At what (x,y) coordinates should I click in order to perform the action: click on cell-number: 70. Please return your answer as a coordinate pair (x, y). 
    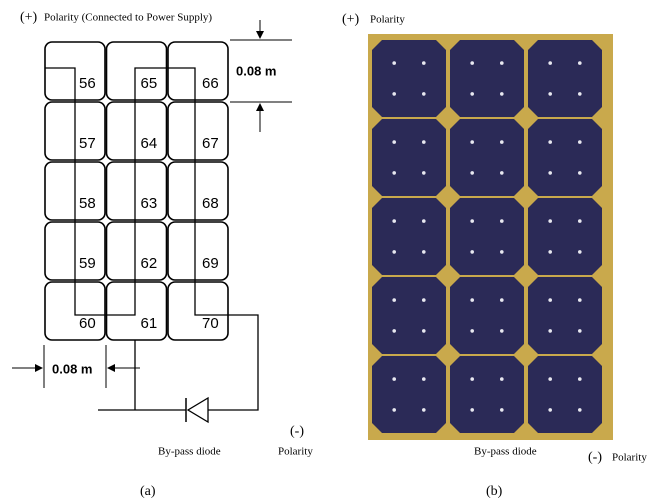
    Looking at the image, I should click on (210, 323).